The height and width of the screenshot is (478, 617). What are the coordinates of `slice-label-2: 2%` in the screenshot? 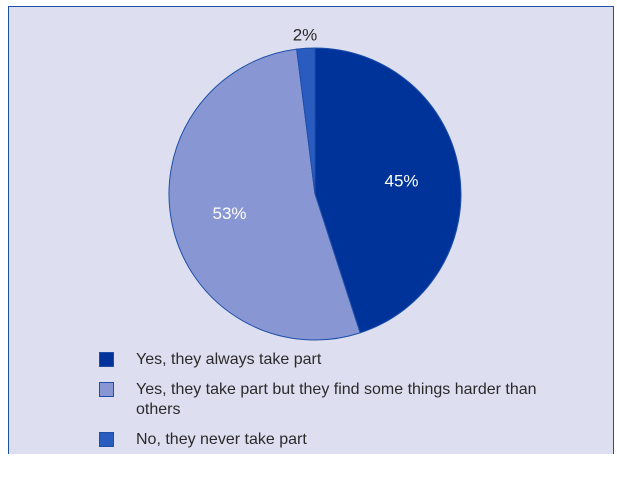 It's located at (305, 34).